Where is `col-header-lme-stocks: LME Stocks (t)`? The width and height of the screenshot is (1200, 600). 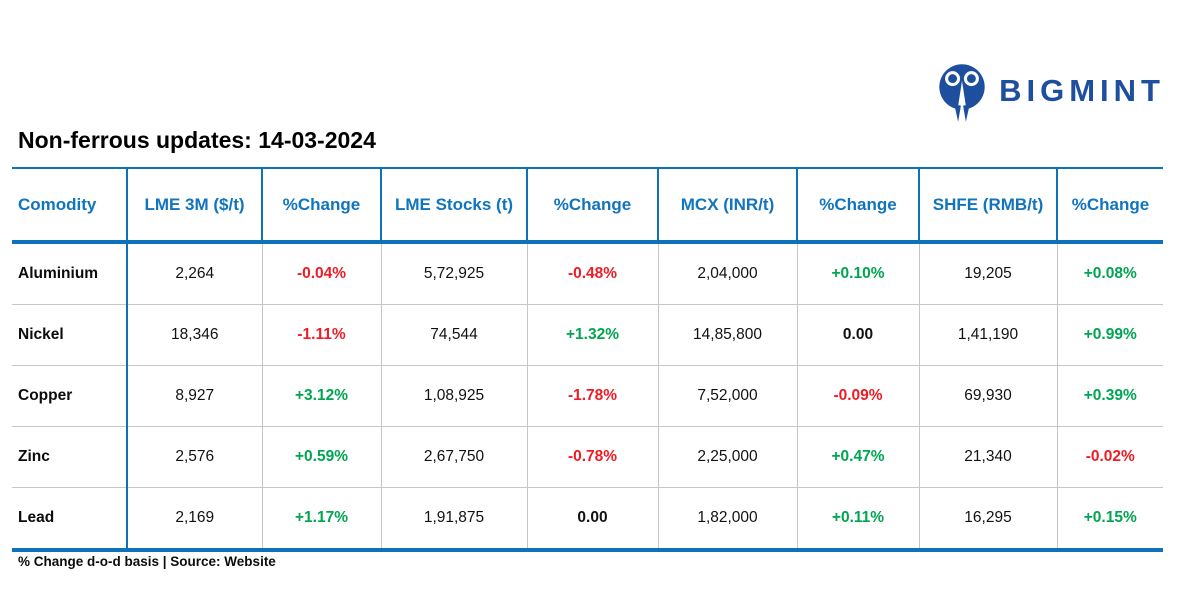
col-header-lme-stocks: LME Stocks (t) is located at coordinates (453, 205).